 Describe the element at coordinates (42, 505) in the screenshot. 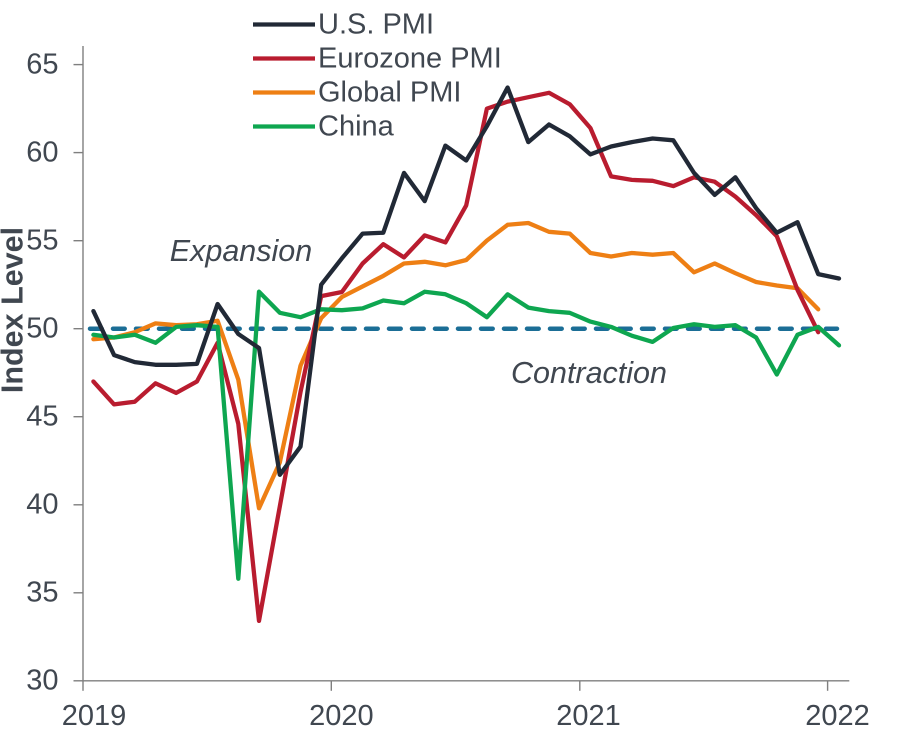

I see `svg-text: 40` at that location.